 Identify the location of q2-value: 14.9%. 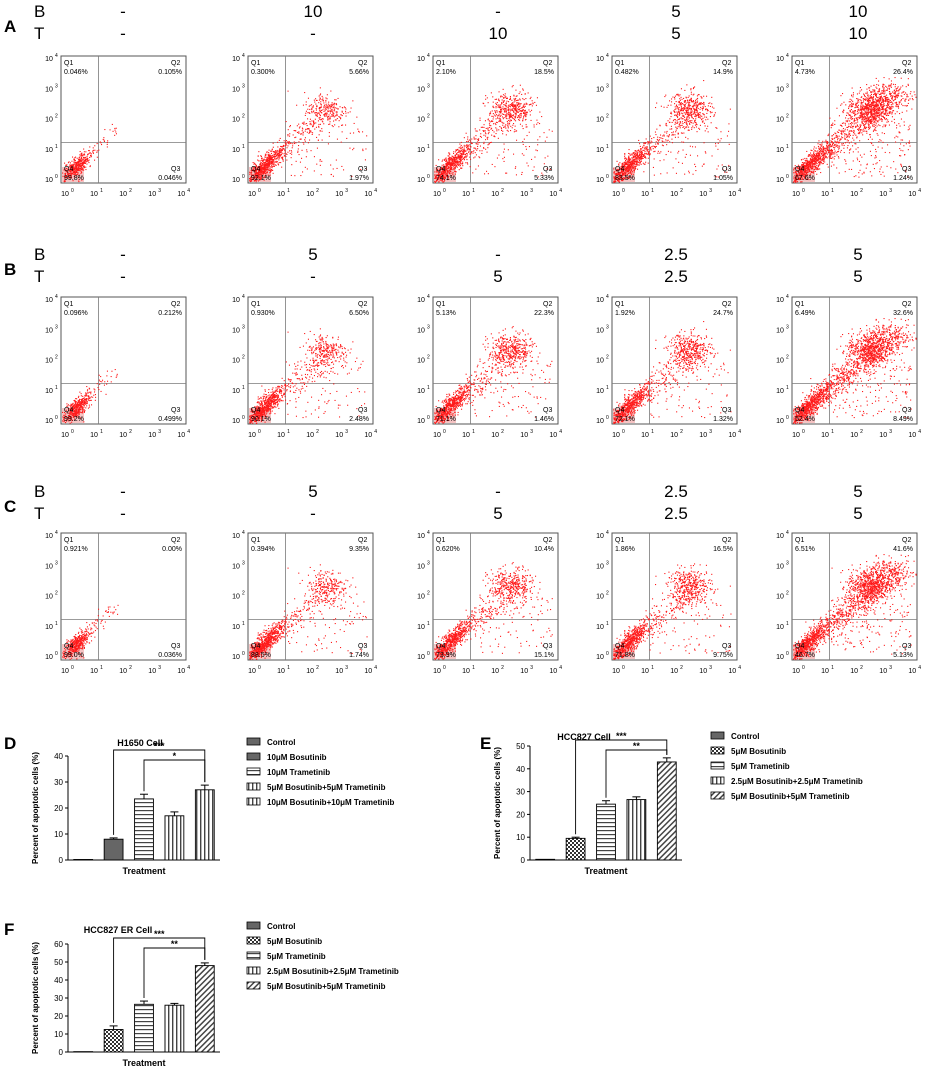
(723, 72).